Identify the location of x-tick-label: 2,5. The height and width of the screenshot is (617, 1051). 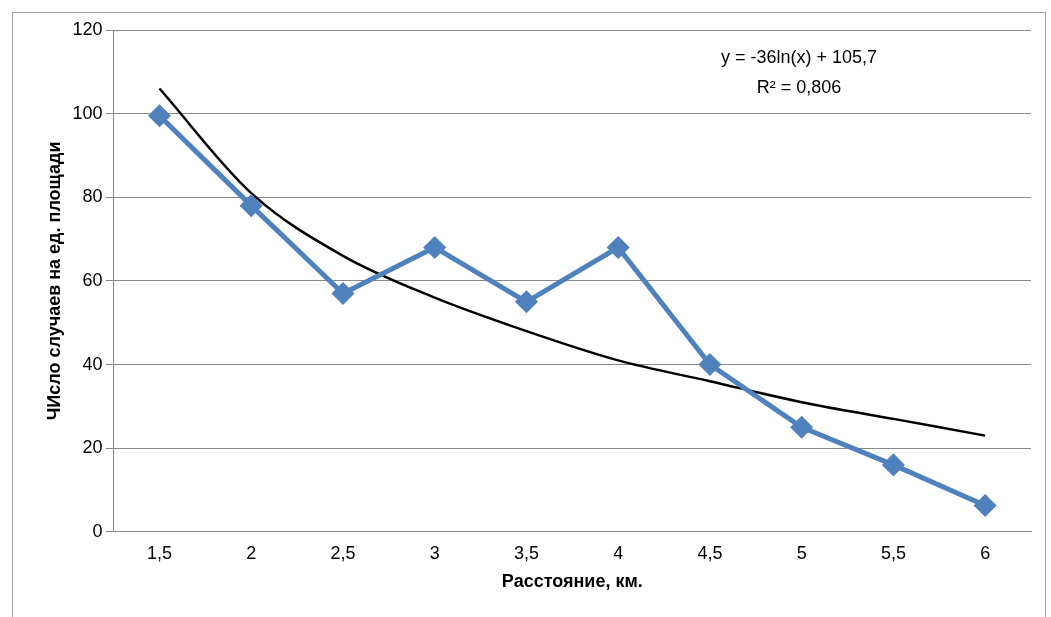
(343, 552).